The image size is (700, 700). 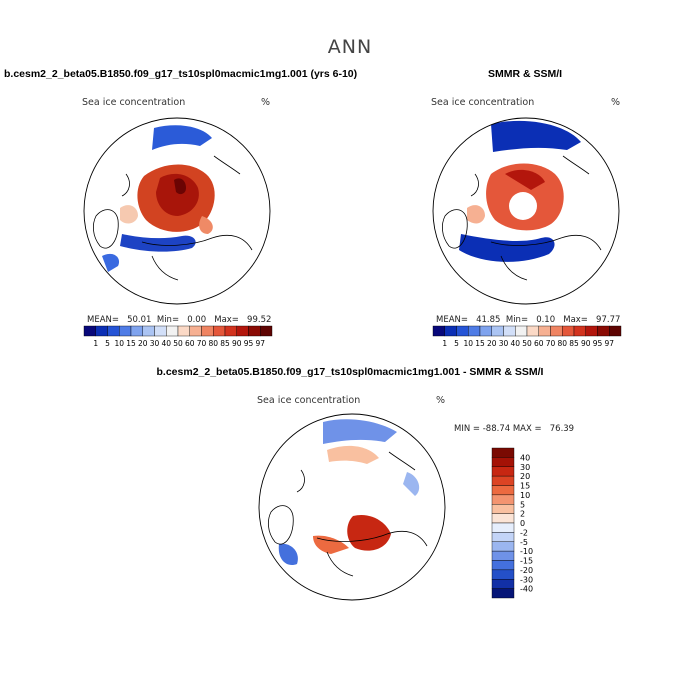 I want to click on panel-2-colorbar: 1 5 10 15 20 30 40 50 60 70 80 85 90 95 97, so click(x=527, y=336).